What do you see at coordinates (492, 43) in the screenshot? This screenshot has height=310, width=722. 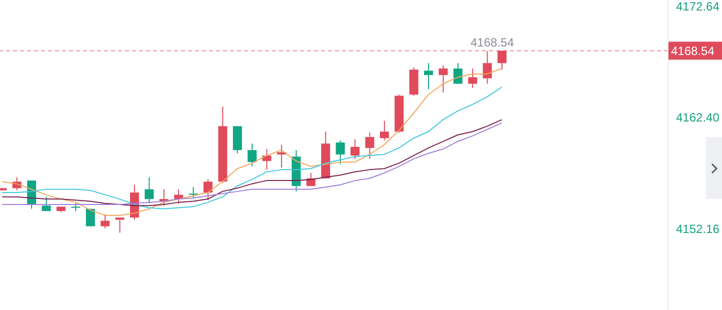 I see `annotation: 4168.54` at bounding box center [492, 43].